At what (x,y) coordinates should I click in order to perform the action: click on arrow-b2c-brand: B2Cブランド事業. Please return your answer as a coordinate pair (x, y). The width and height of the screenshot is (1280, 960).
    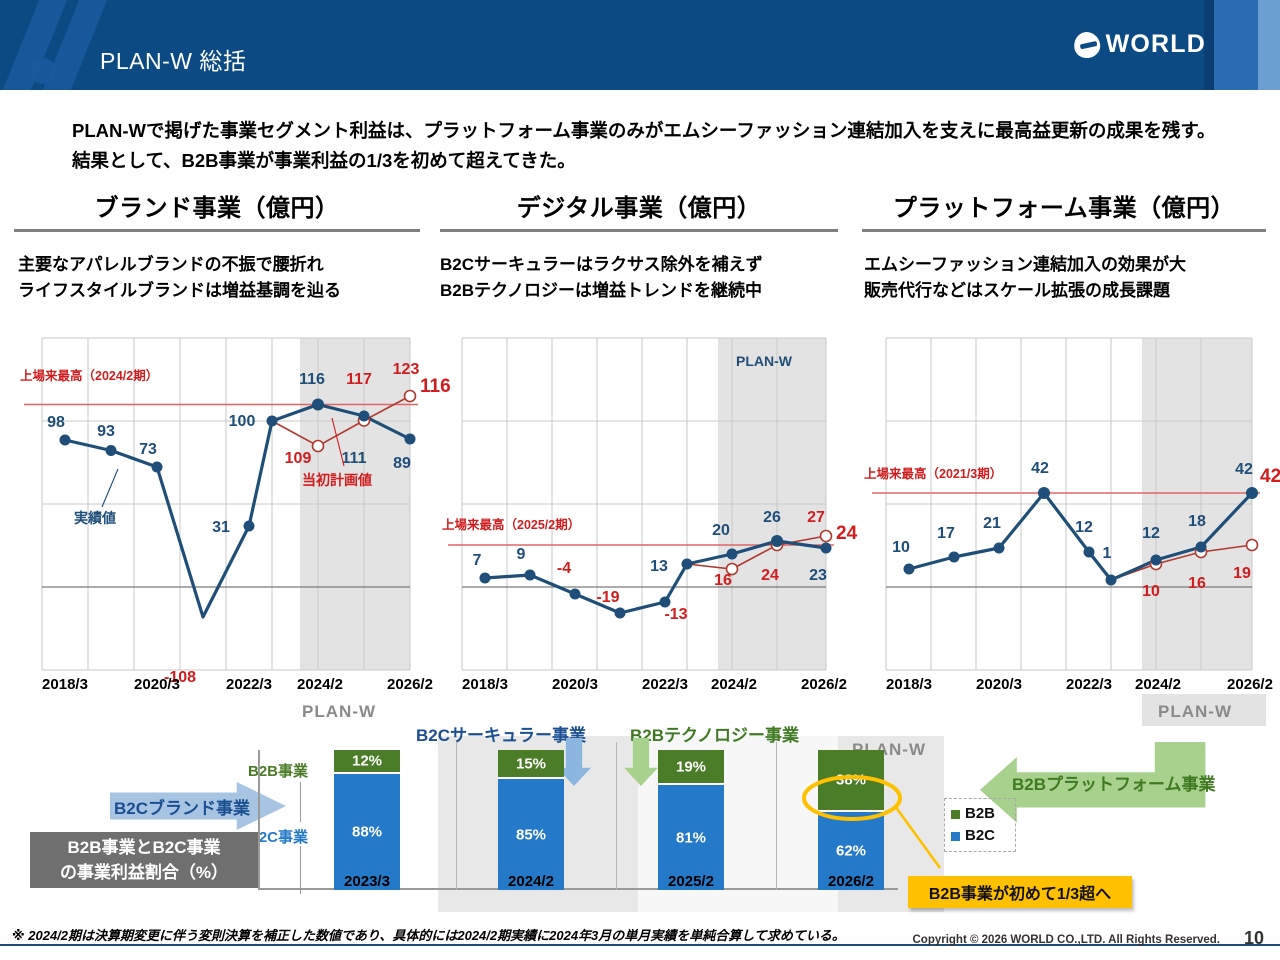
    Looking at the image, I should click on (198, 806).